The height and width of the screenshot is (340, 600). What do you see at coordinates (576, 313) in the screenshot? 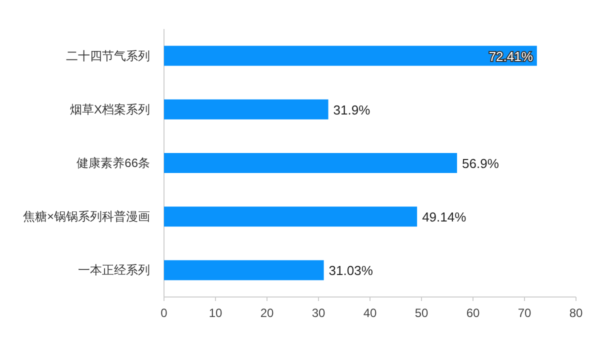
I see `x-tick-label: 80` at bounding box center [576, 313].